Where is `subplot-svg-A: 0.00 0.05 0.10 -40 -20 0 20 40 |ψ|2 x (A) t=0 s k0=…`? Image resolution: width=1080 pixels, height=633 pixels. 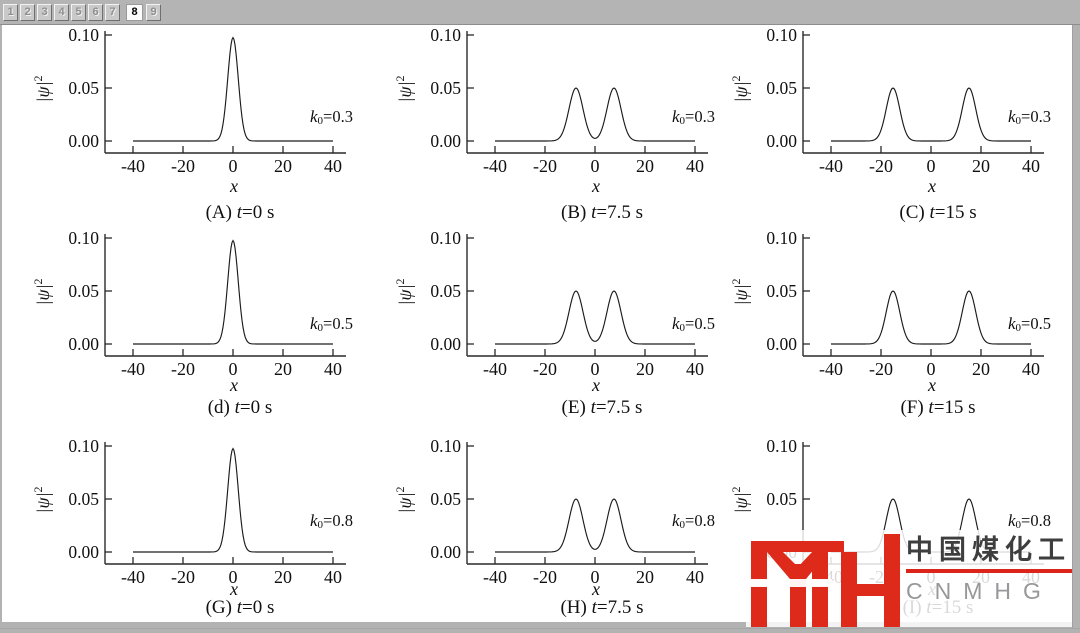
subplot-svg-A: 0.00 0.05 0.10 -40 -20 0 20 40 |ψ|2 x (A) t=0 s k0=… is located at coordinates (192, 124).